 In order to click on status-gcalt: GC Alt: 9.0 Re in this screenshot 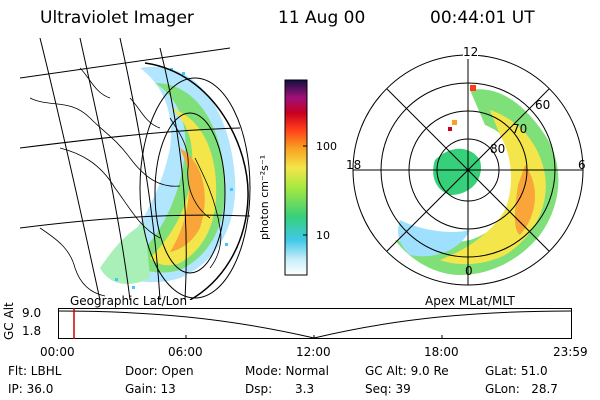, I will do `click(407, 371)`.